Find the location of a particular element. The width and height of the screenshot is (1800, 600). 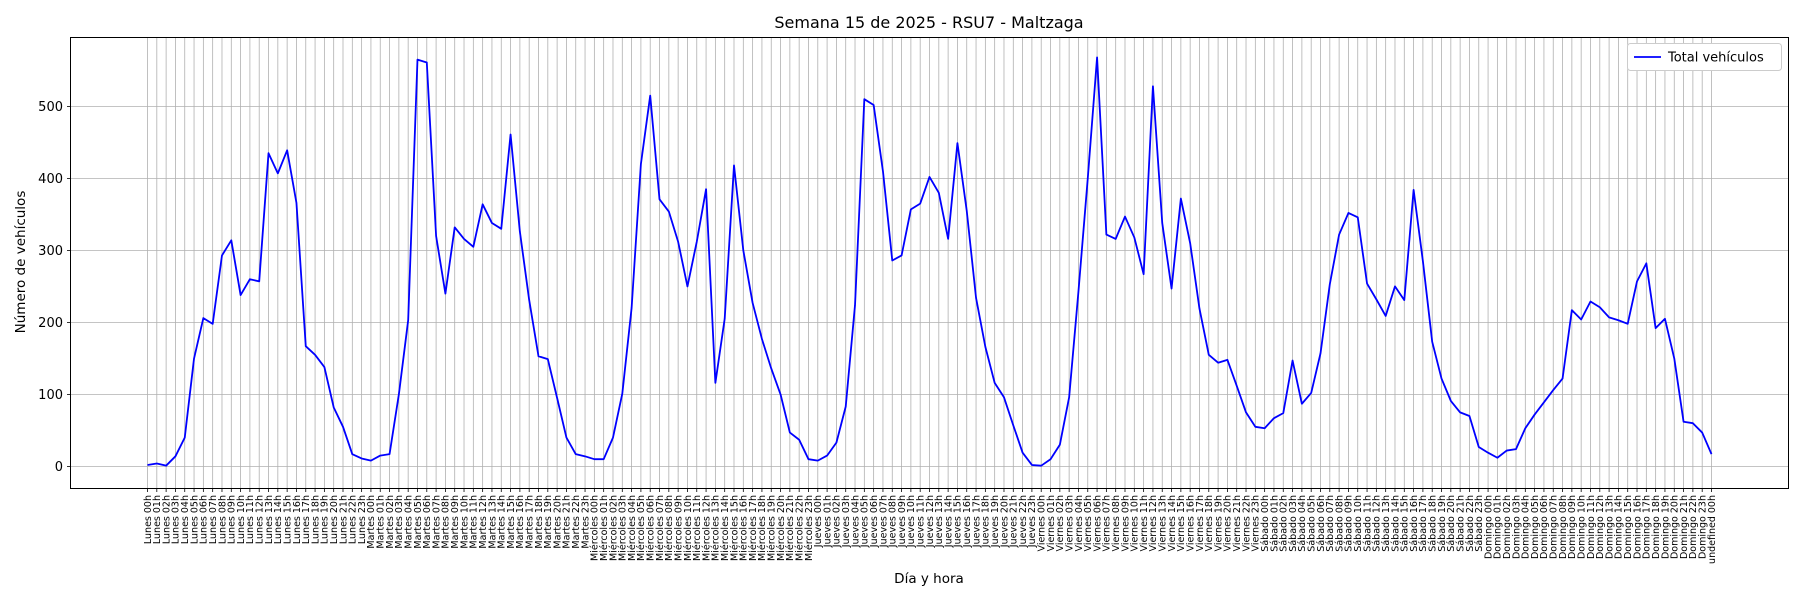

x-tick-label: Viernes 15h is located at coordinates (1181, 523).